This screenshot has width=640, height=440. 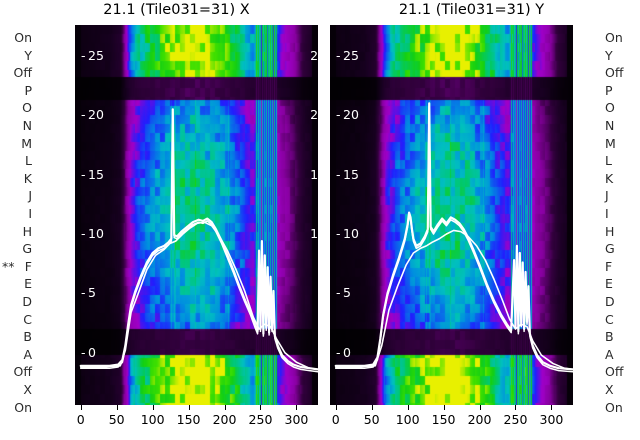 I want to click on category-label-left: C, so click(x=27, y=319).